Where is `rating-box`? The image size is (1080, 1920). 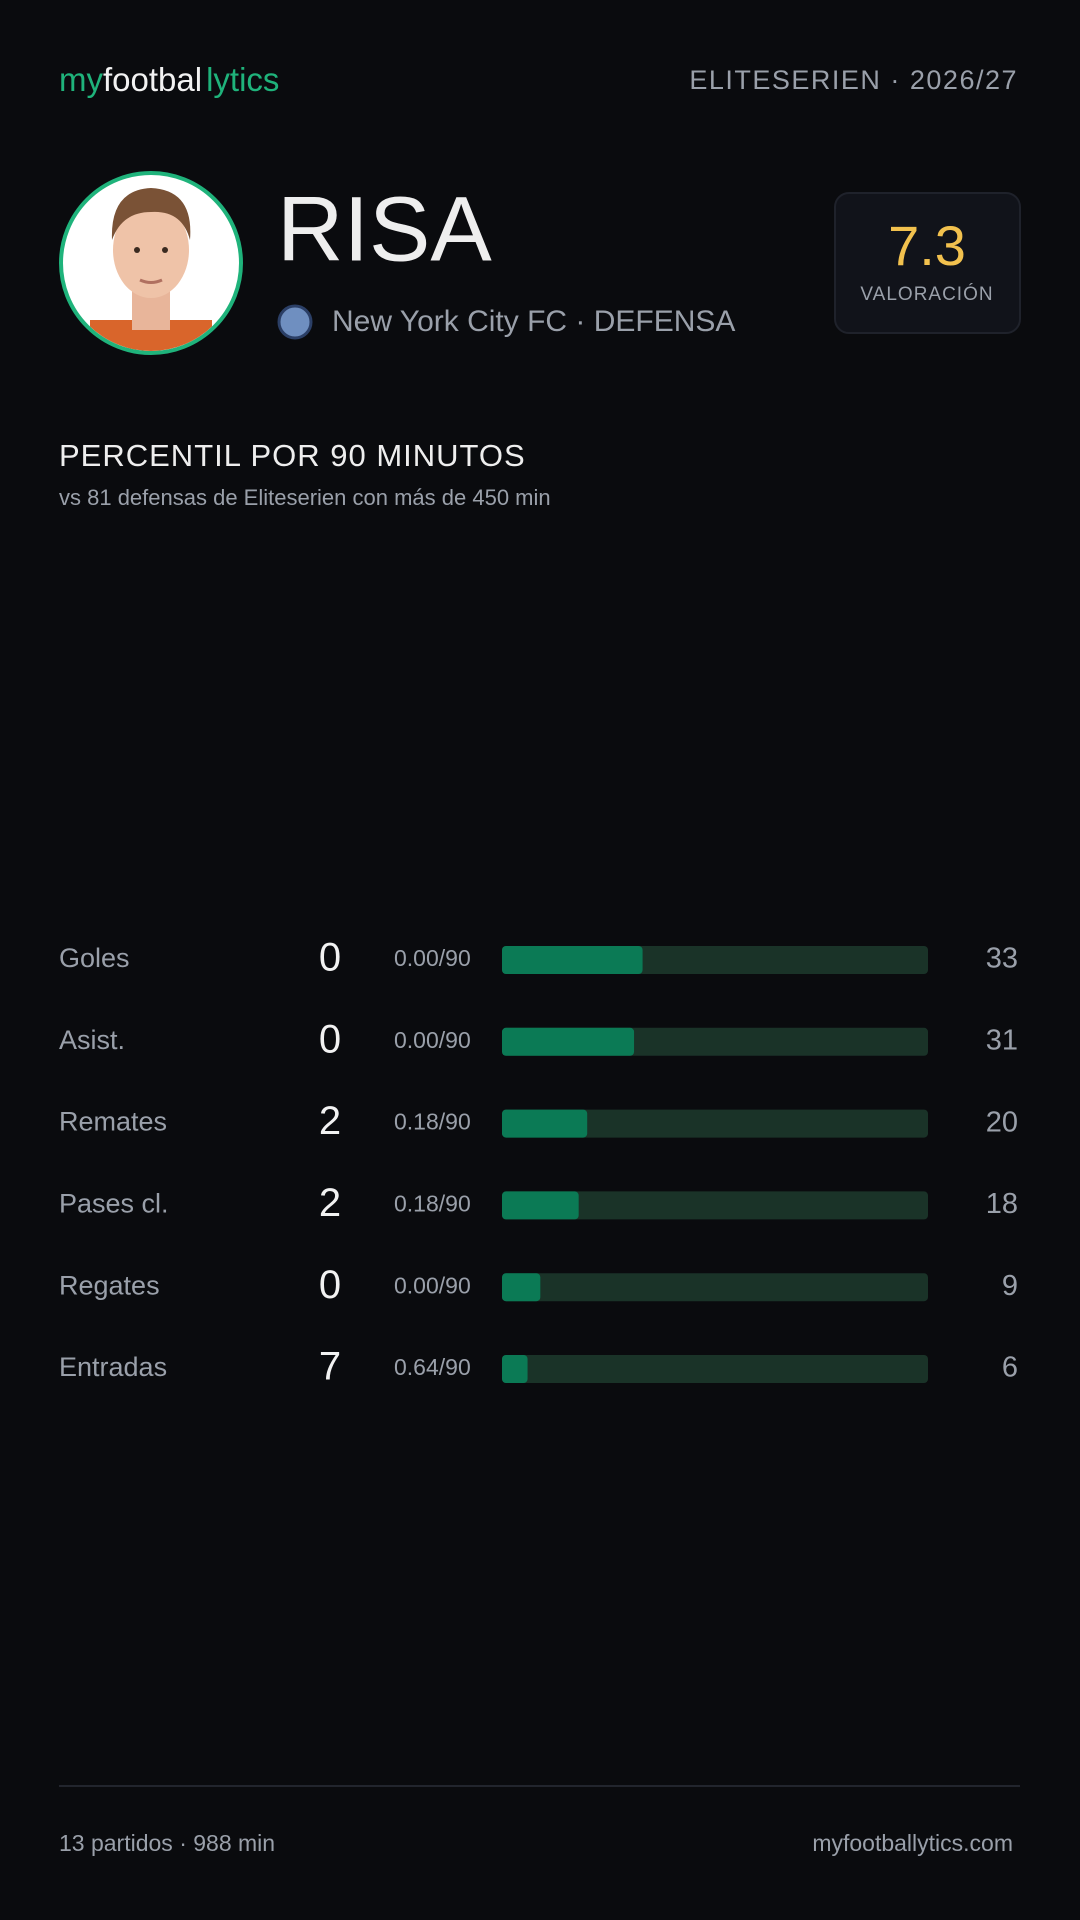 rating-box is located at coordinates (927, 263).